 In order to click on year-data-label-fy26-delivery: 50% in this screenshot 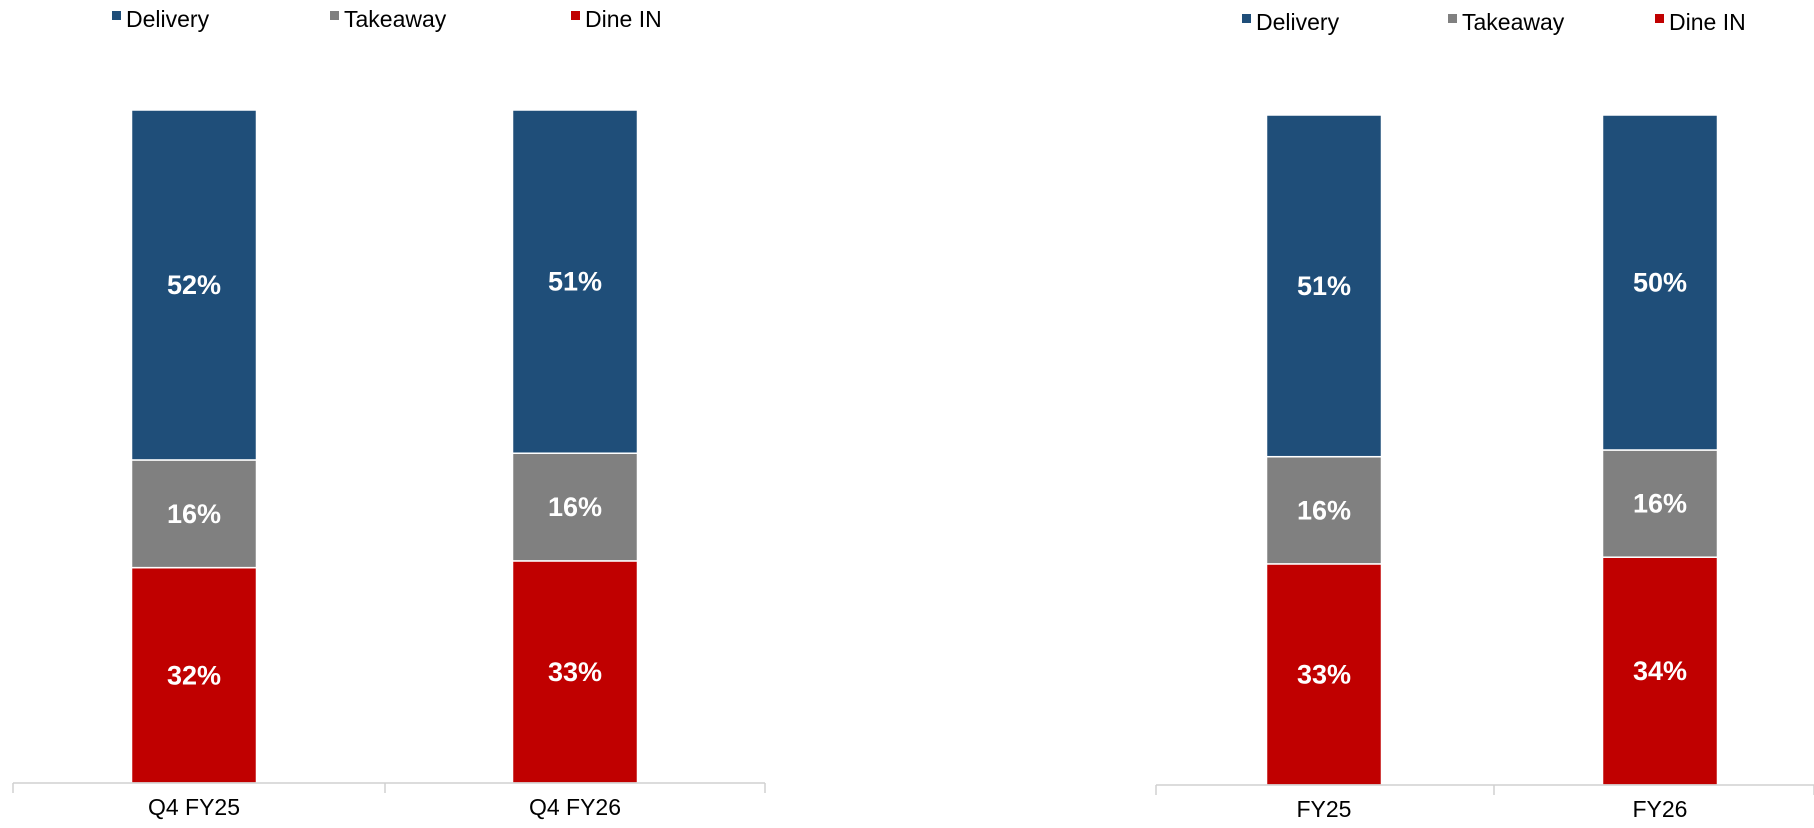, I will do `click(1660, 283)`.